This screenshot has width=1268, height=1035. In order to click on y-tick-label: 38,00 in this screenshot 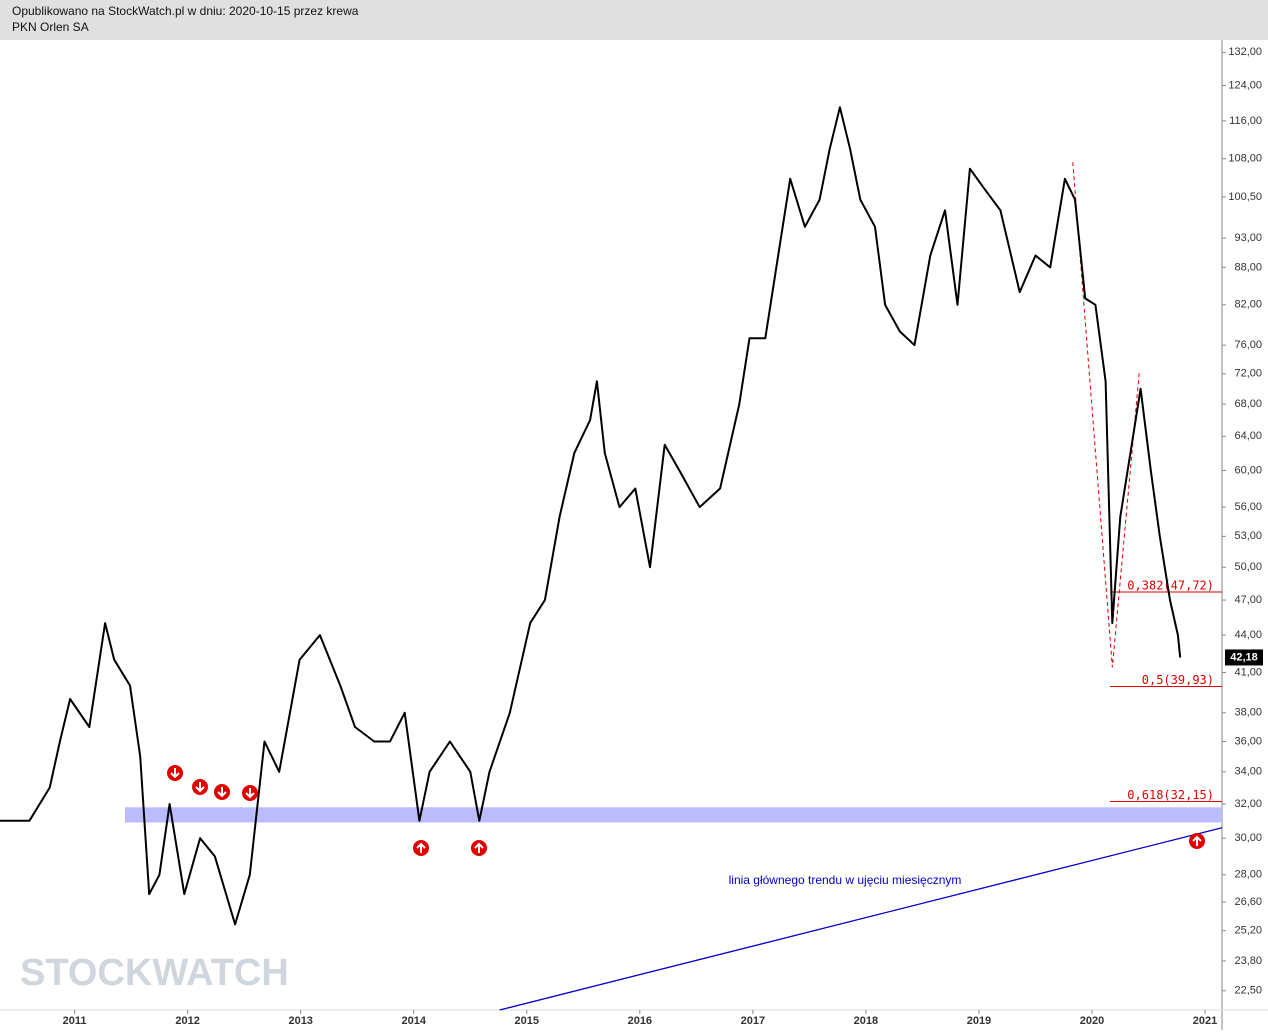, I will do `click(1248, 713)`.